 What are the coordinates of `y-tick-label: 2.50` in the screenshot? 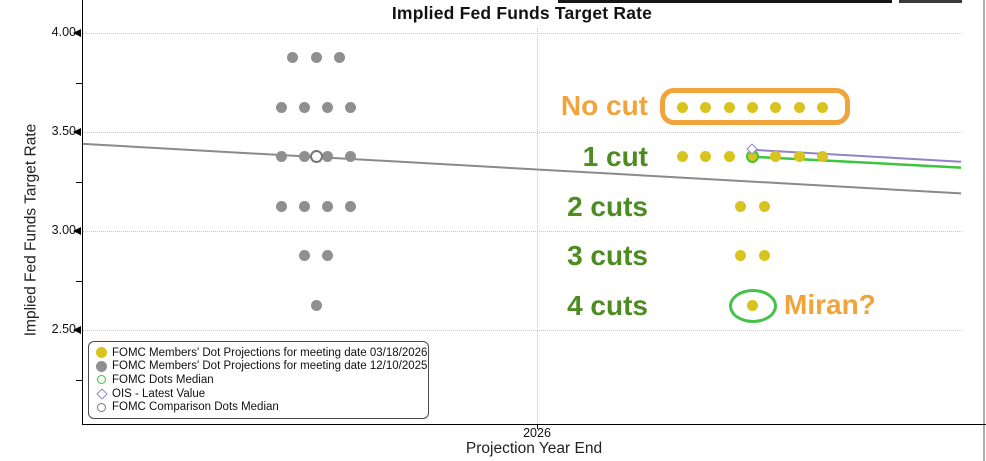 It's located at (63, 329).